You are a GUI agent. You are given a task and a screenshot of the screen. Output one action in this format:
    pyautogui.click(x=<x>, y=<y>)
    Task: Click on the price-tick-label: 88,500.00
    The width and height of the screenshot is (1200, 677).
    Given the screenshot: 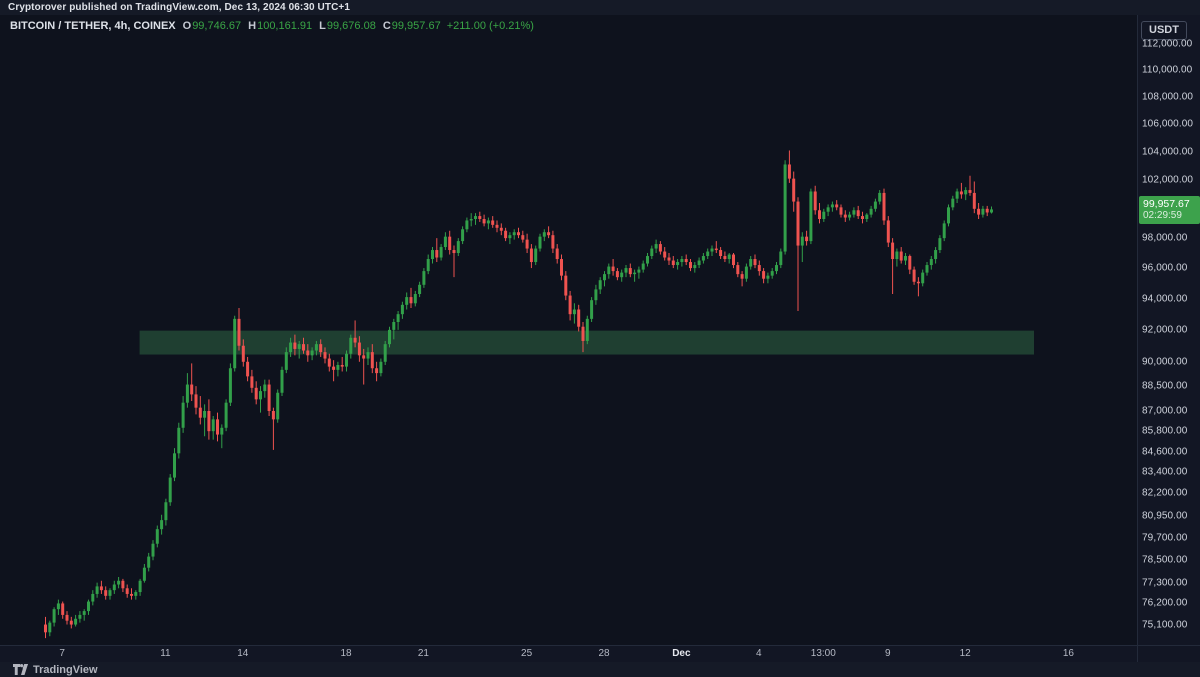 What is the action you would take?
    pyautogui.click(x=1165, y=386)
    